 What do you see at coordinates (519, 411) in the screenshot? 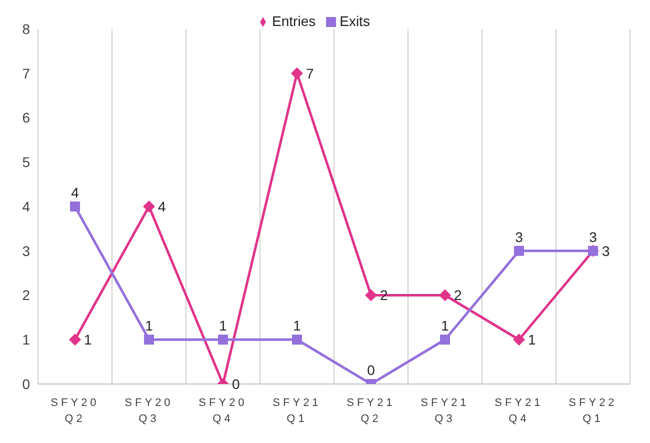
I see `x-tick-label: SFY21 Q4` at bounding box center [519, 411].